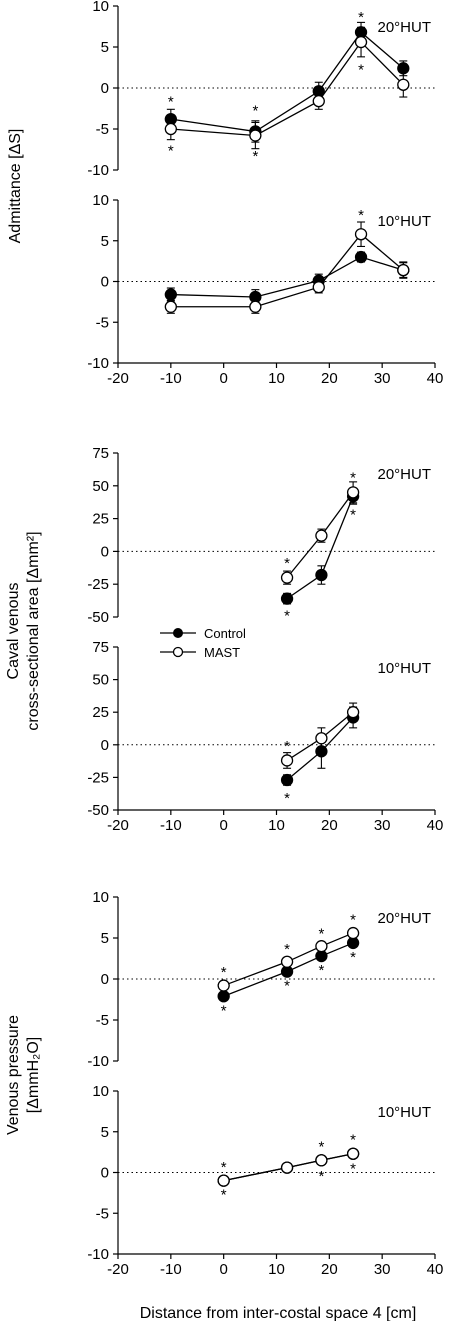  I want to click on y-tick-label: 25, so click(100, 519).